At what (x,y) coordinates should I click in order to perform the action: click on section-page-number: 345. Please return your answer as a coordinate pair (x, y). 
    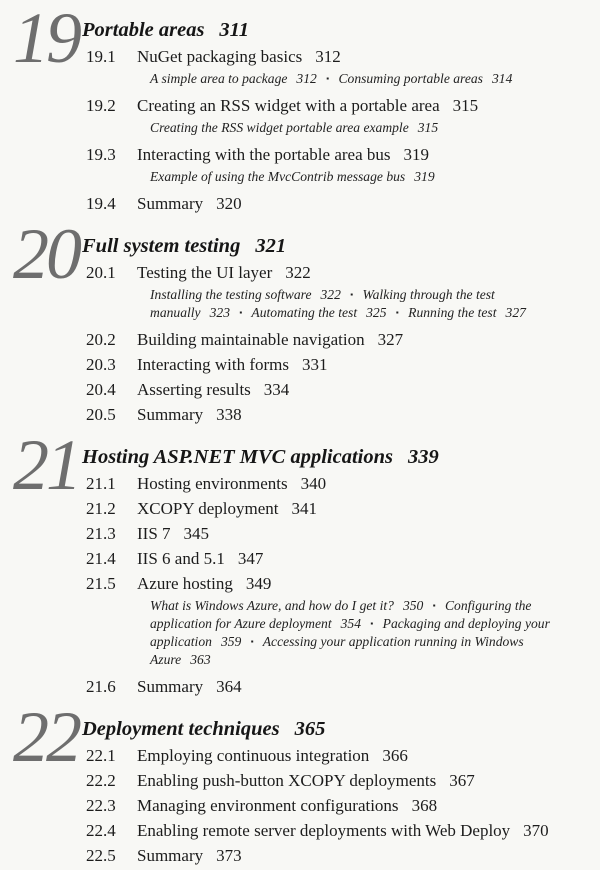
    Looking at the image, I should click on (196, 533).